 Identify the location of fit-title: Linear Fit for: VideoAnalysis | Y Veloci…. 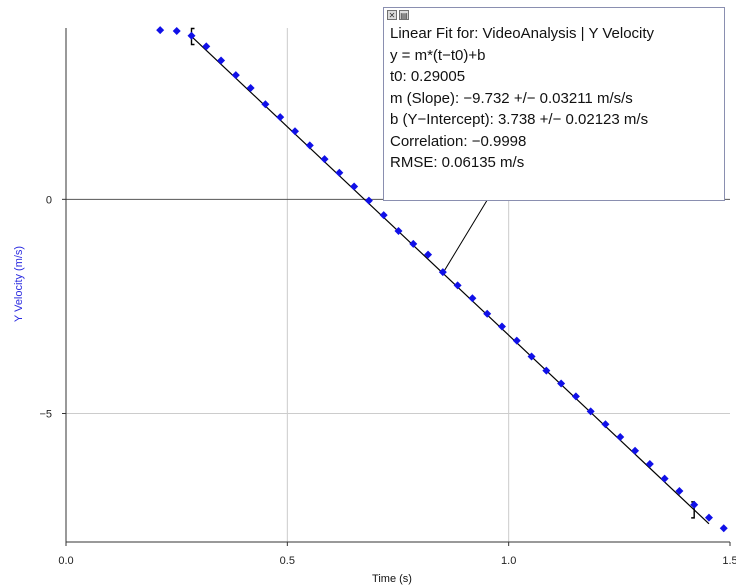
(522, 33).